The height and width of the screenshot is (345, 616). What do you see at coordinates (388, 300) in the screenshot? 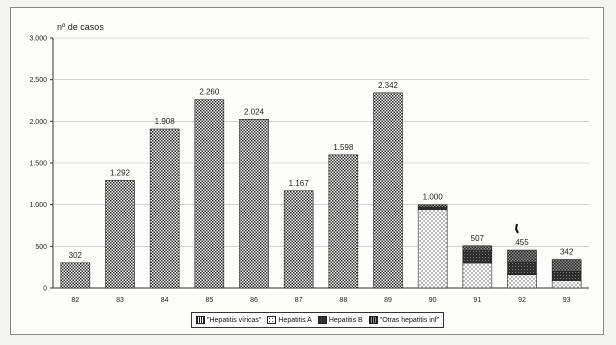
I see `x-tick-label: 89` at bounding box center [388, 300].